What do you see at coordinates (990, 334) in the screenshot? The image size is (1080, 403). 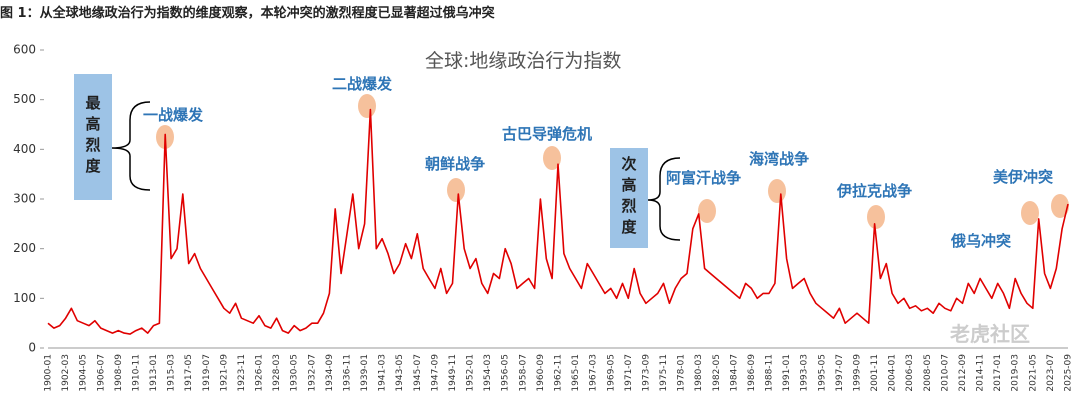 I see `watermark: 老虎社区` at bounding box center [990, 334].